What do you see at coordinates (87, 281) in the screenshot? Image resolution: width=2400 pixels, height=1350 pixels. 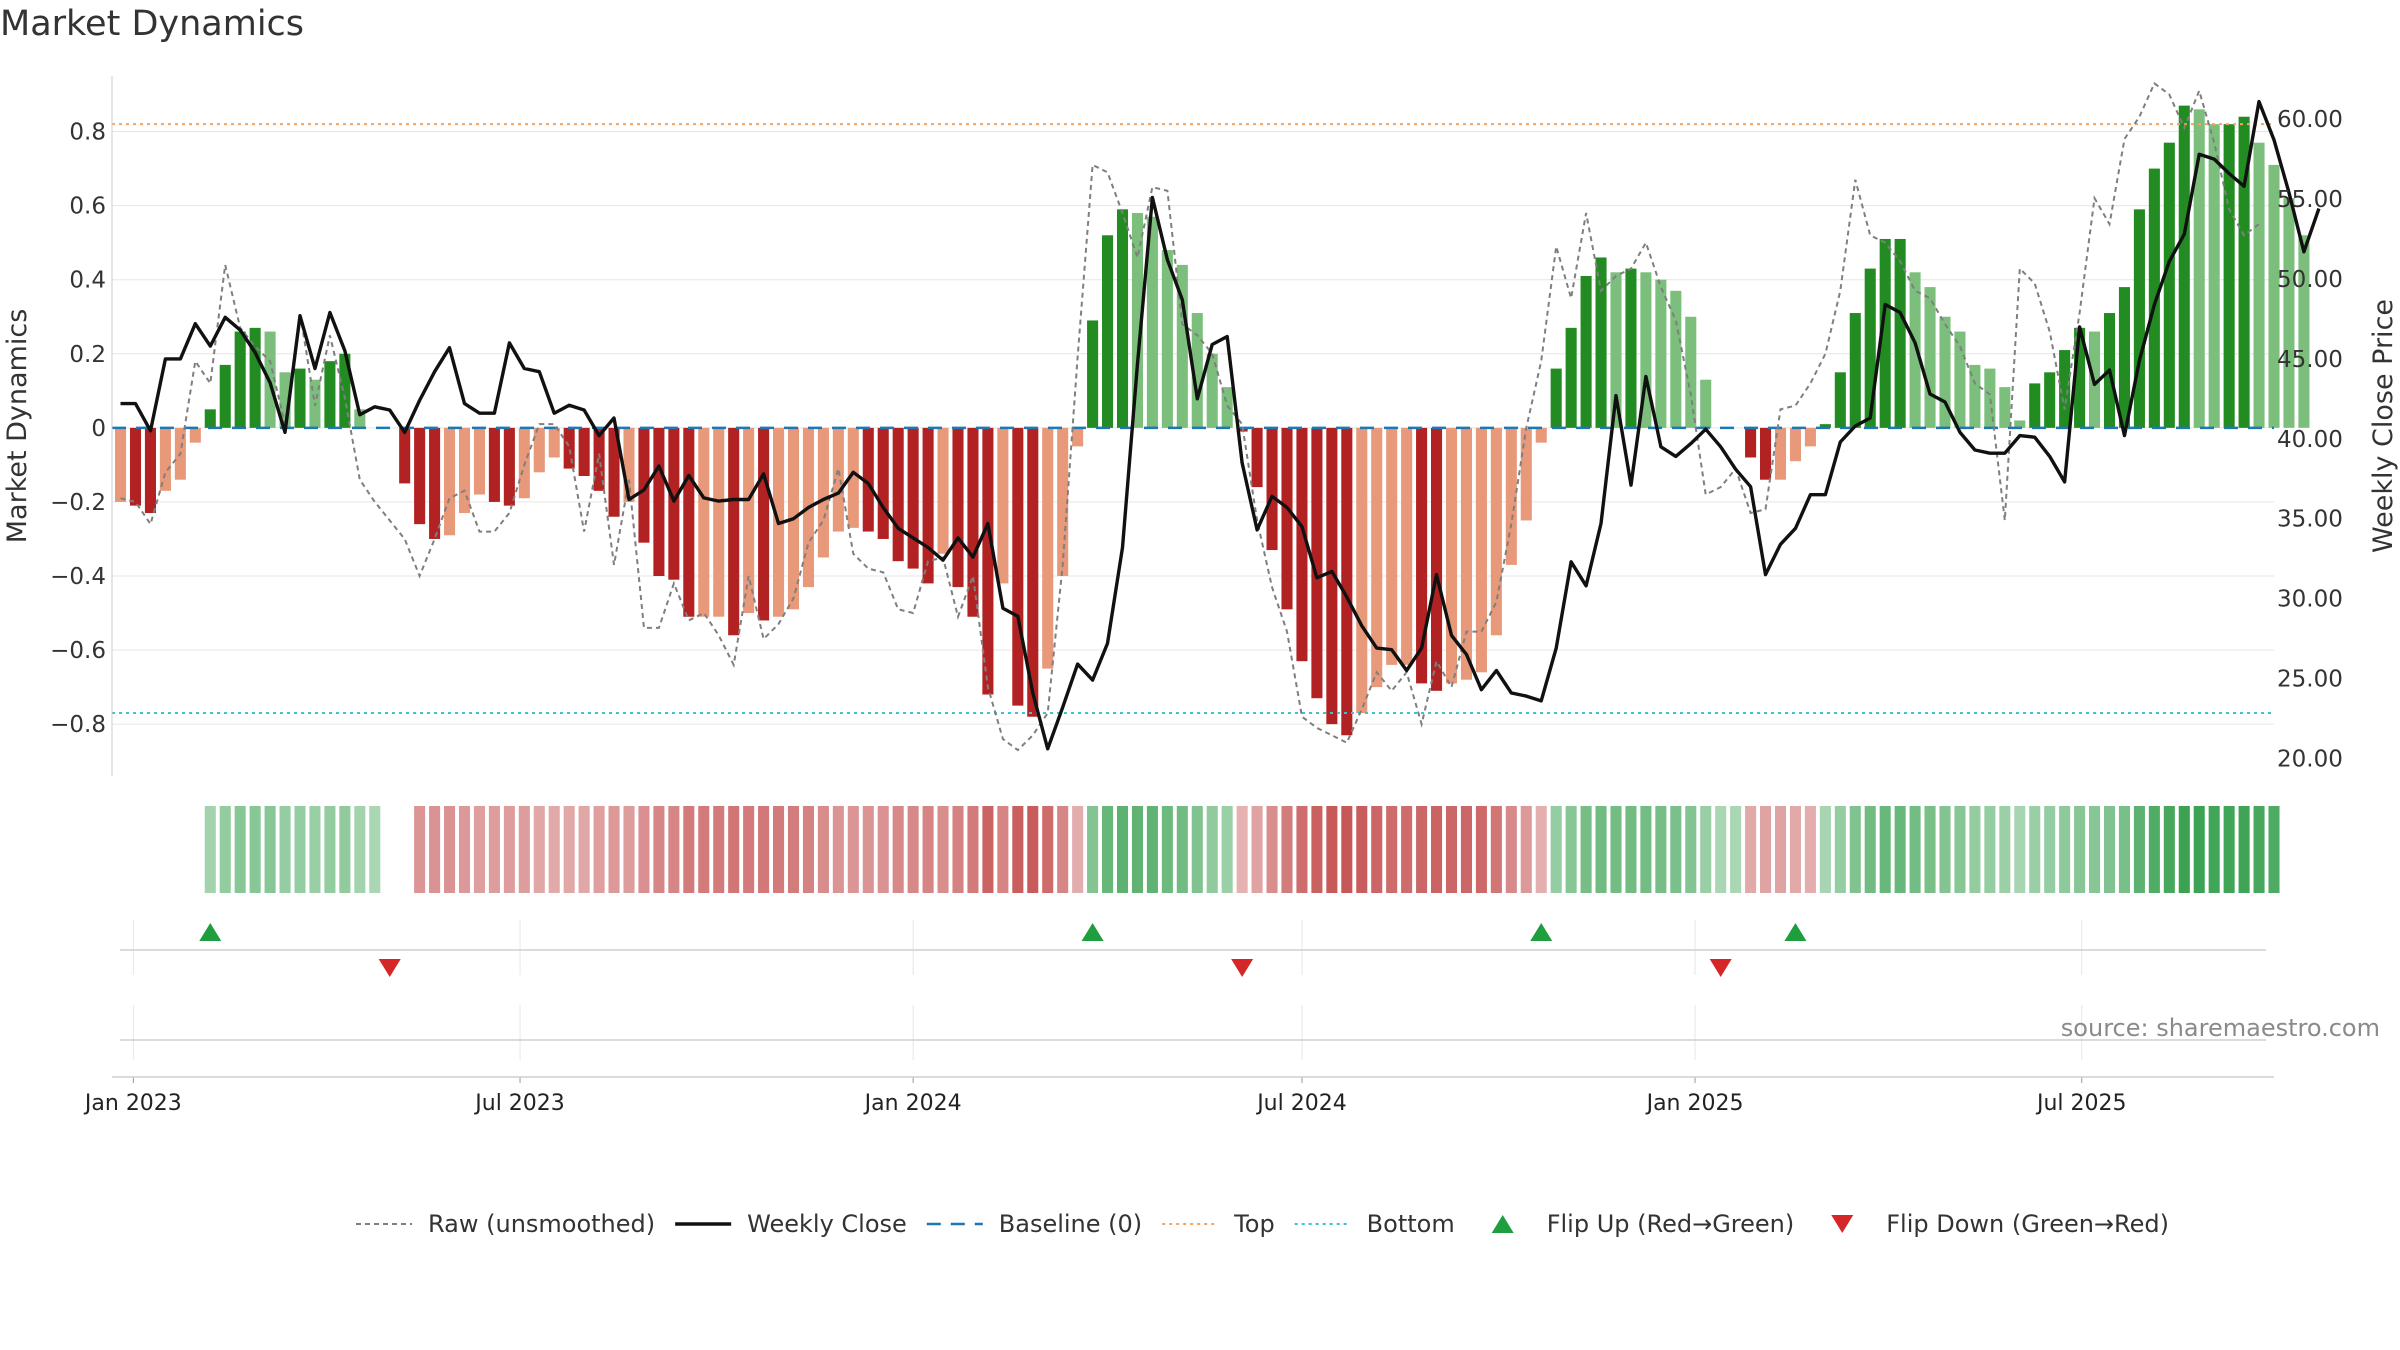 I see `y-left-tick-label: 0.4` at bounding box center [87, 281].